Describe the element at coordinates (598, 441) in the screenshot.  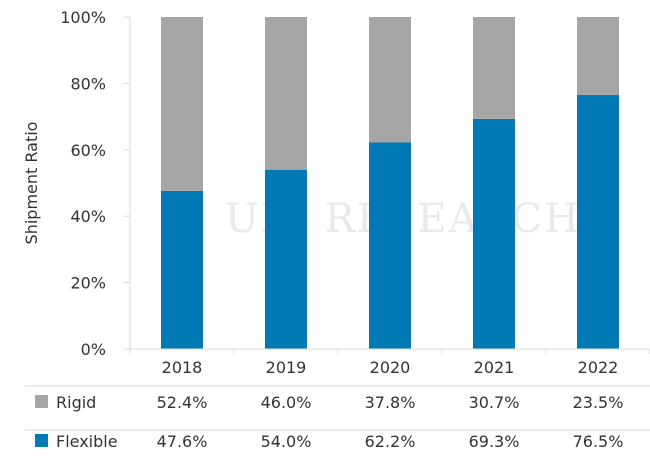
I see `table-cell: 76.5%` at that location.